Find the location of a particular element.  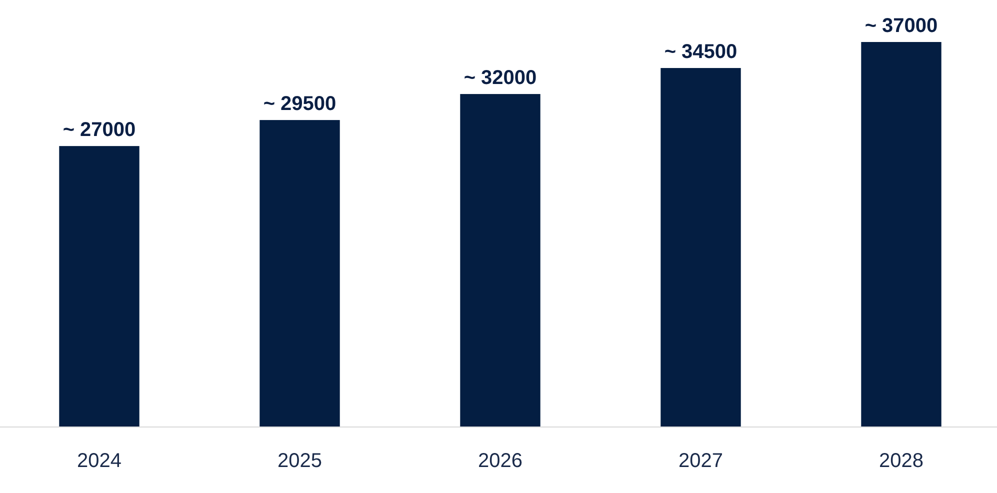

data-label: ~ 34500 is located at coordinates (701, 52).